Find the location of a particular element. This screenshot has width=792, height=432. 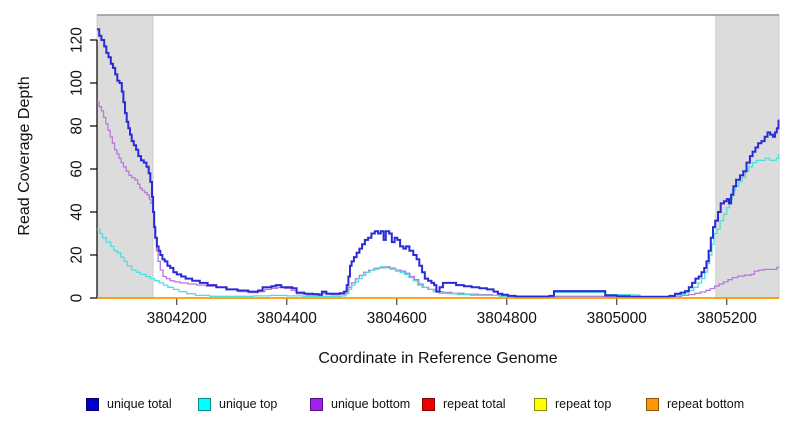

y-tick-label: 0 is located at coordinates (77, 297).